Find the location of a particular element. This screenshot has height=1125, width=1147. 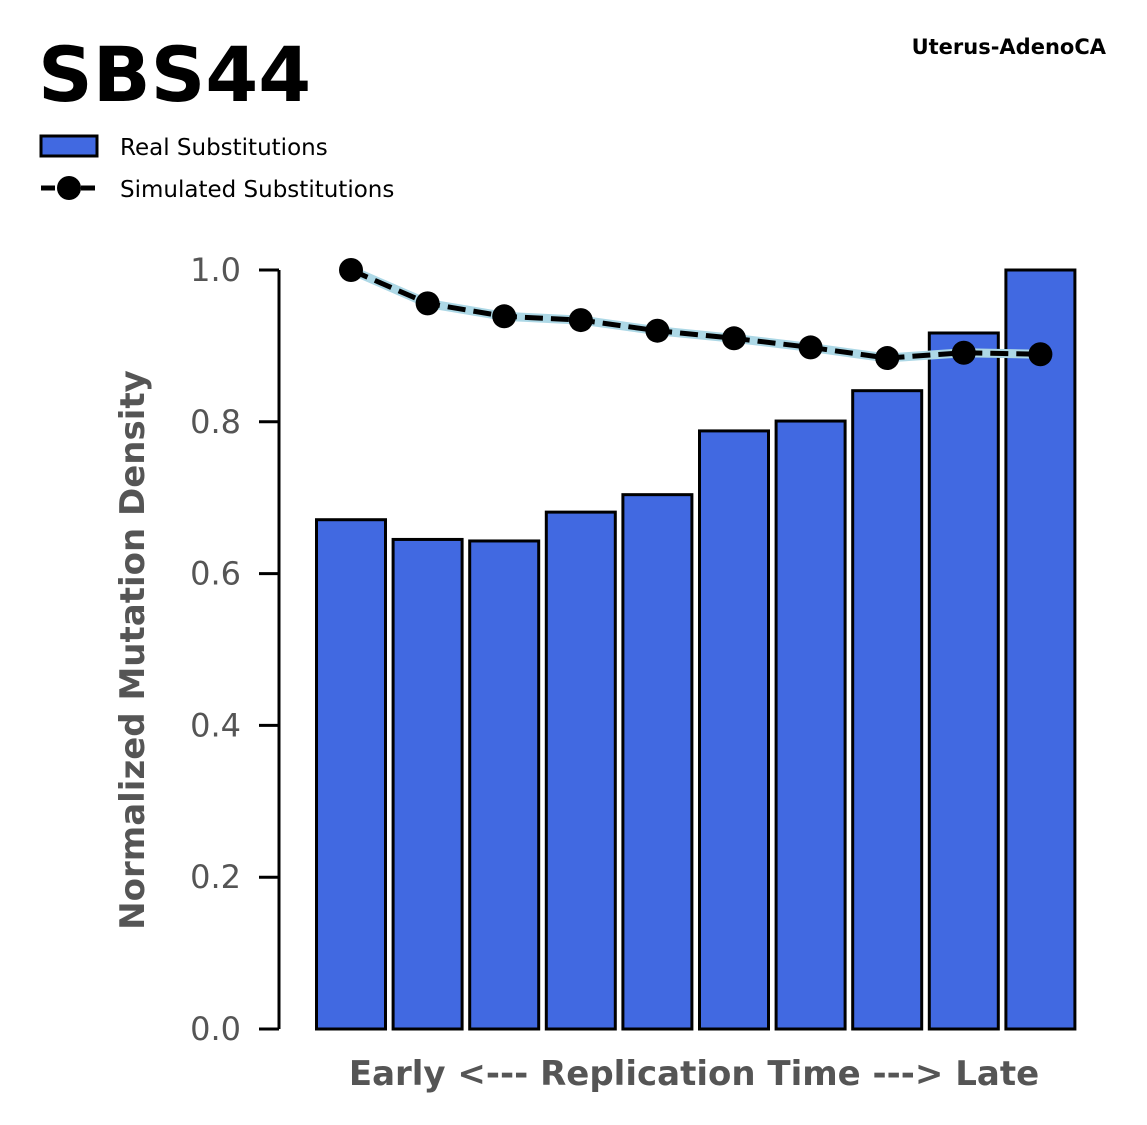

y-tick-label-4: 0.8 is located at coordinates (215, 422).